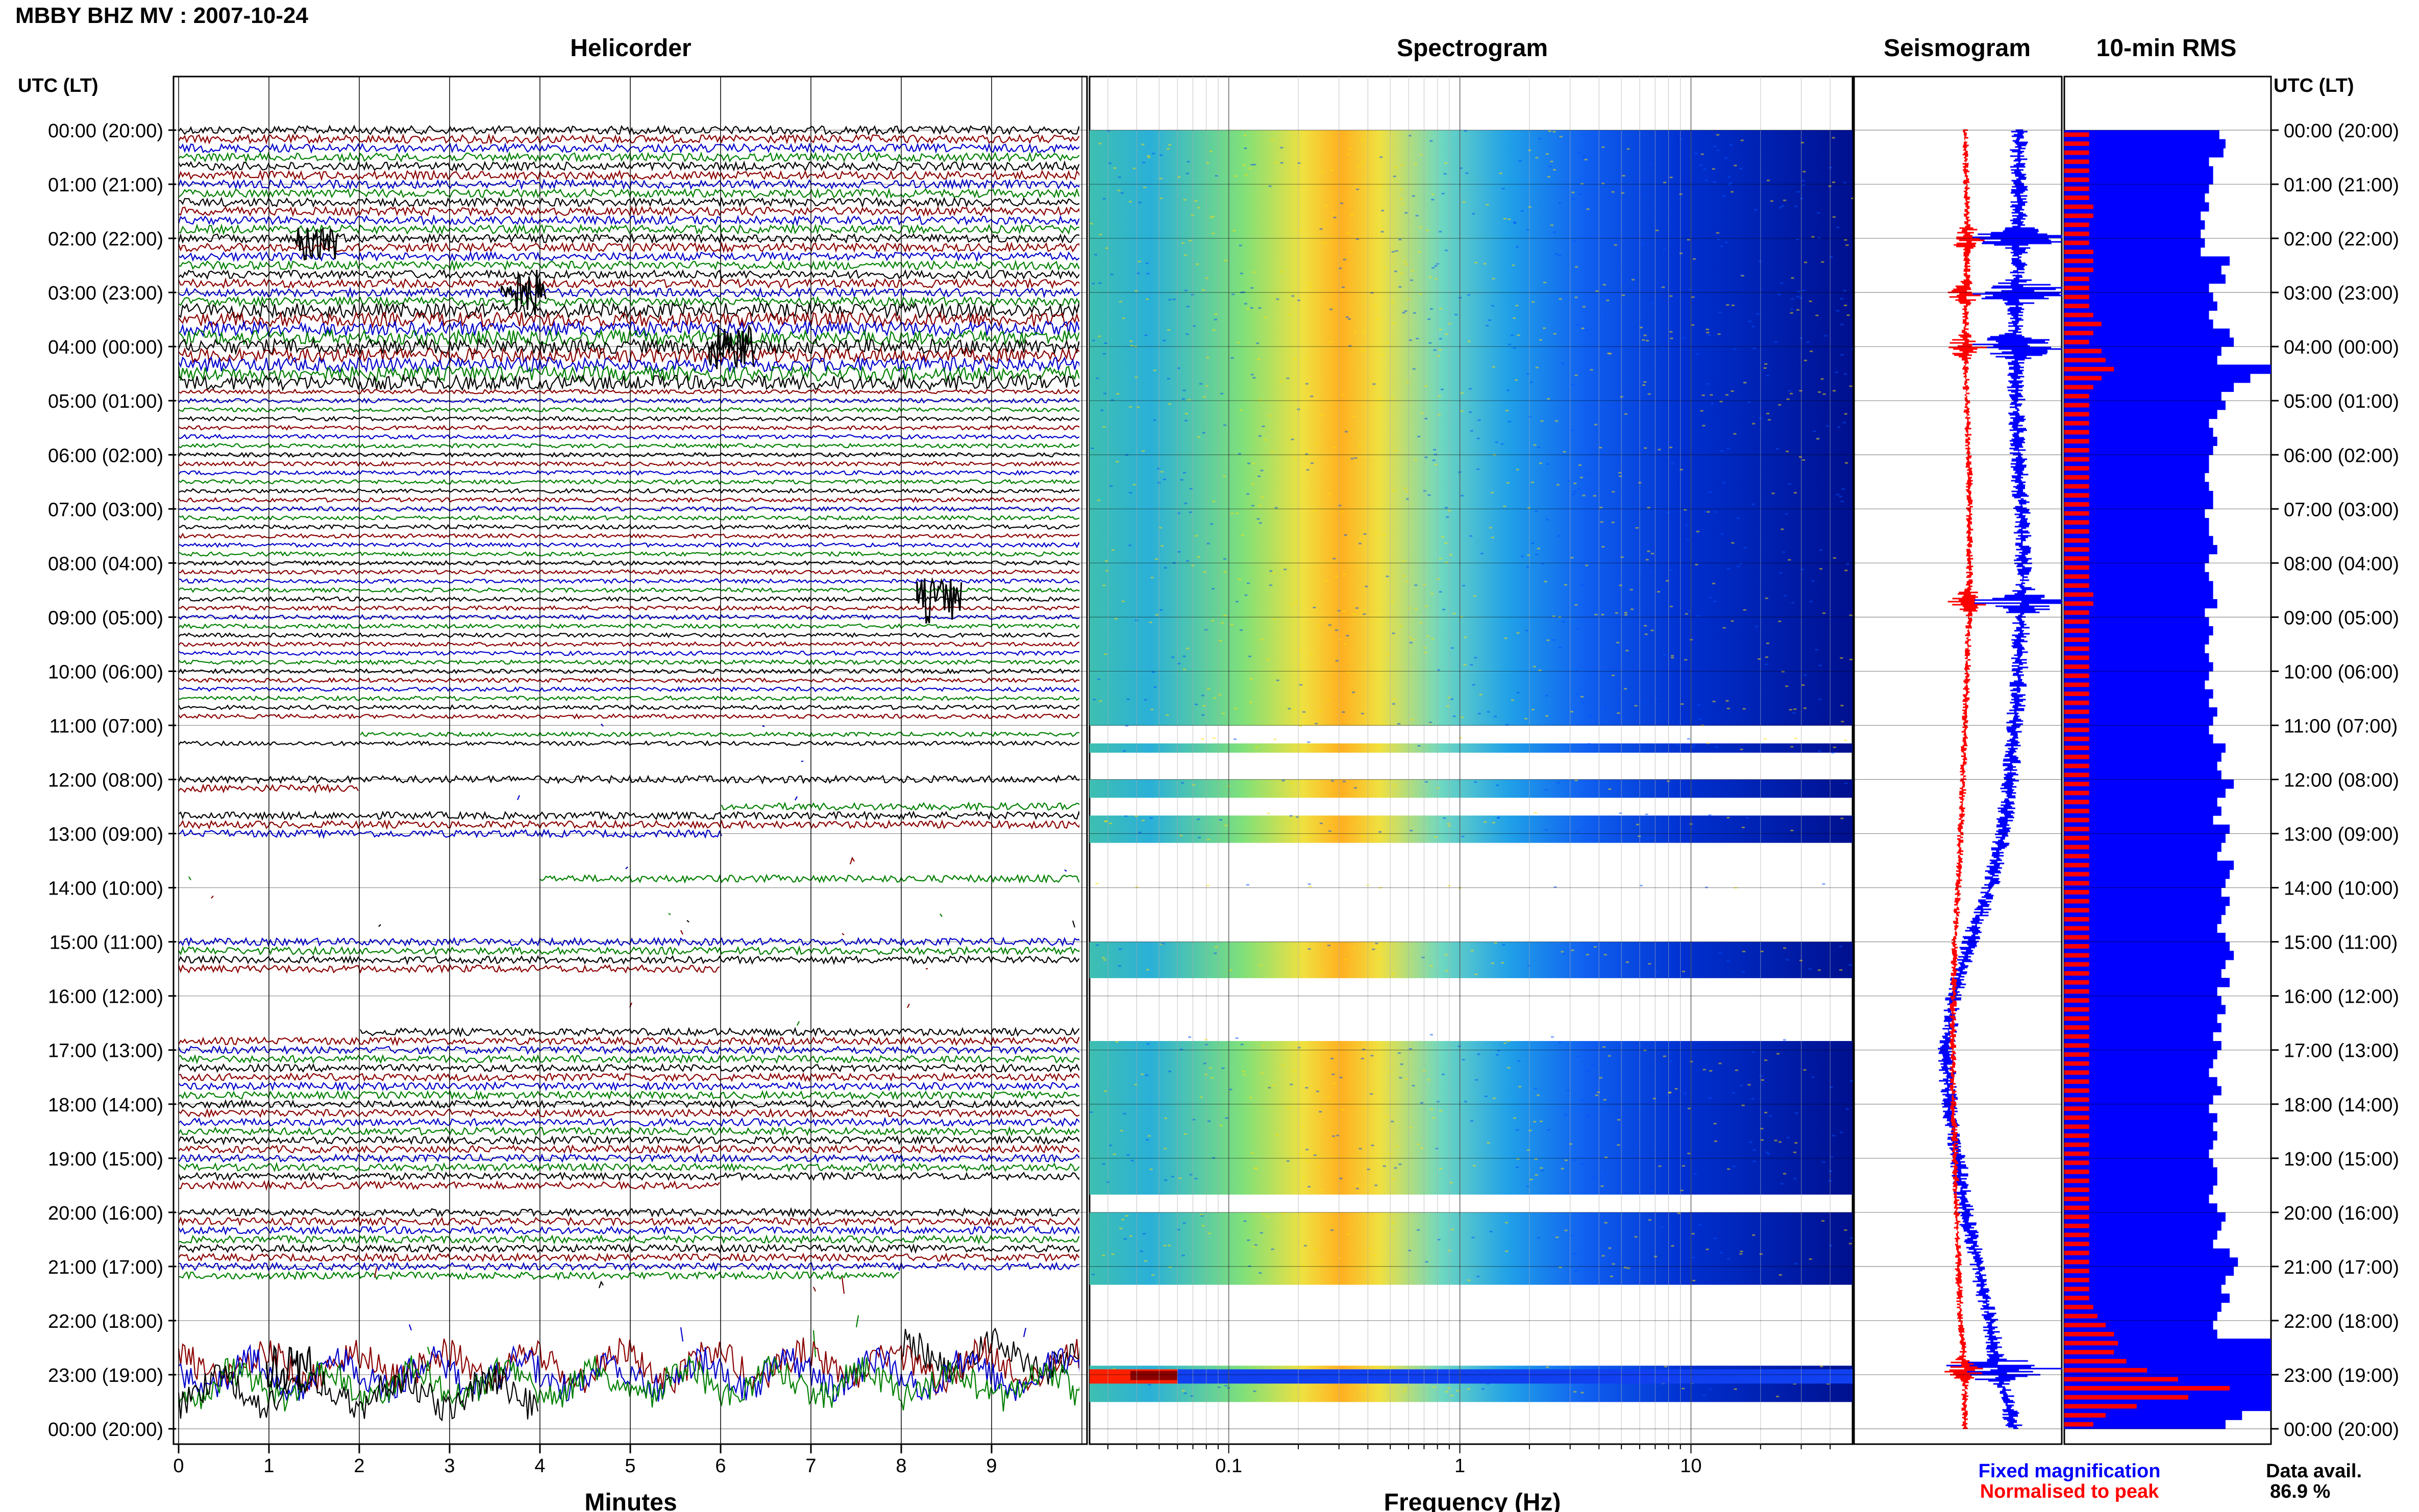  What do you see at coordinates (2341, 293) in the screenshot?
I see `hour-label-right: 03:00 (23:00)` at bounding box center [2341, 293].